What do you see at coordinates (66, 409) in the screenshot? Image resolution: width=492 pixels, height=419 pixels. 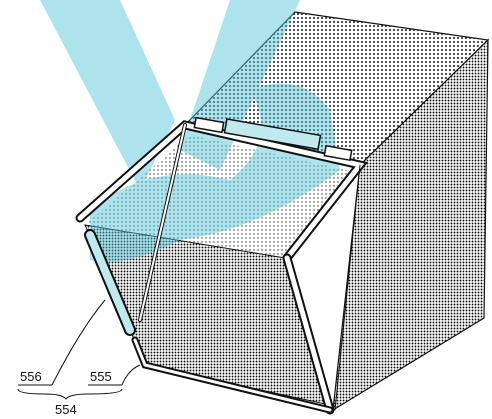 I see `callout-label: 554` at bounding box center [66, 409].